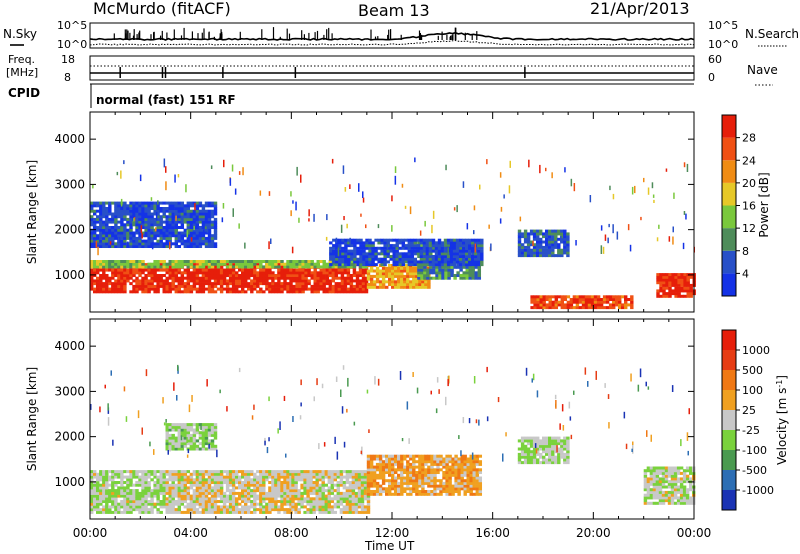 Image resolution: width=800 pixels, height=554 pixels. What do you see at coordinates (67, 77) in the screenshot?
I see `freq-tick-bottom: 8` at bounding box center [67, 77].